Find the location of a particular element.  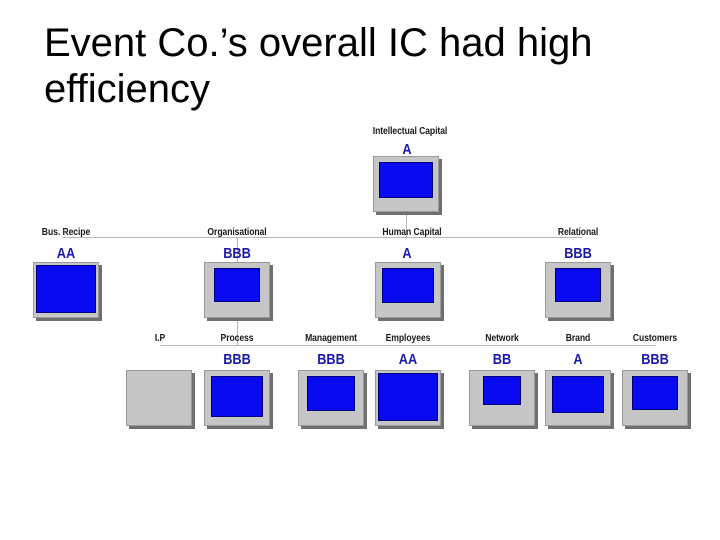

node-label-intellectual-capital: Intellectual Capital is located at coordinates (410, 131).